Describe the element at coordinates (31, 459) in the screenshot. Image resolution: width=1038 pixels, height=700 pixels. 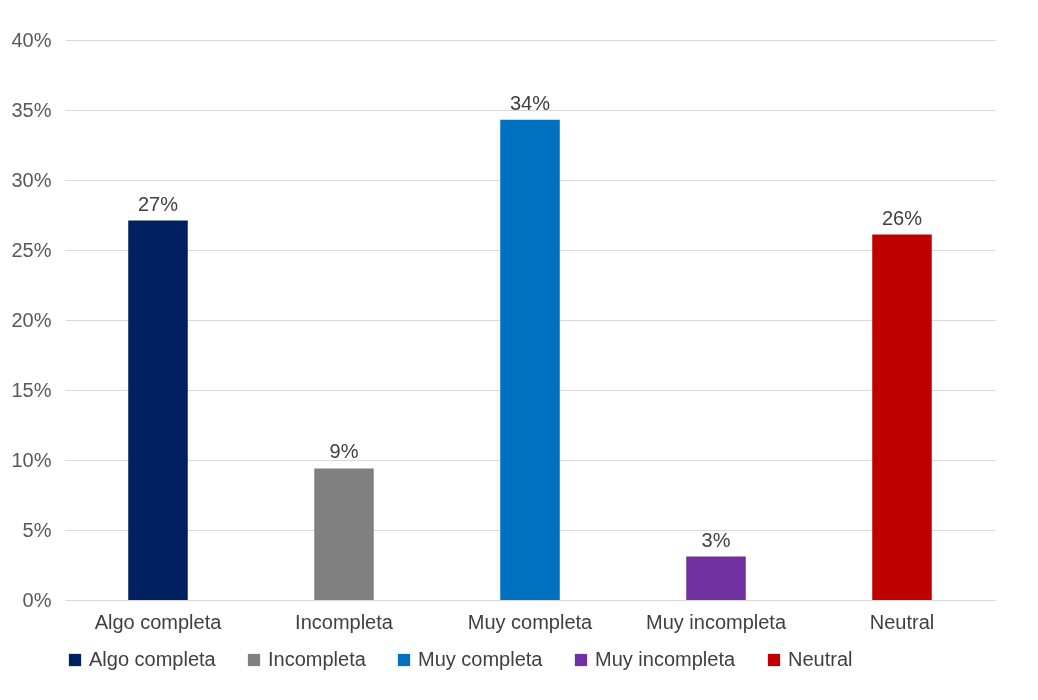
I see `y-tick-label: 10%` at that location.